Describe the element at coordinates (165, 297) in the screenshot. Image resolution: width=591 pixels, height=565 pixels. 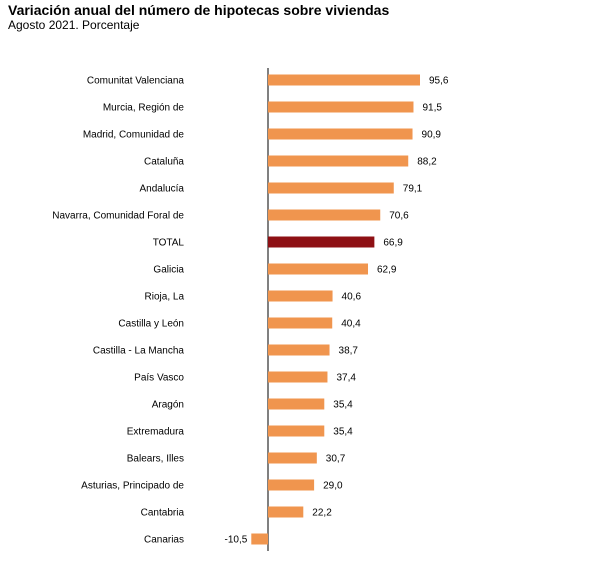
I see `category-label: Rioja, La` at that location.